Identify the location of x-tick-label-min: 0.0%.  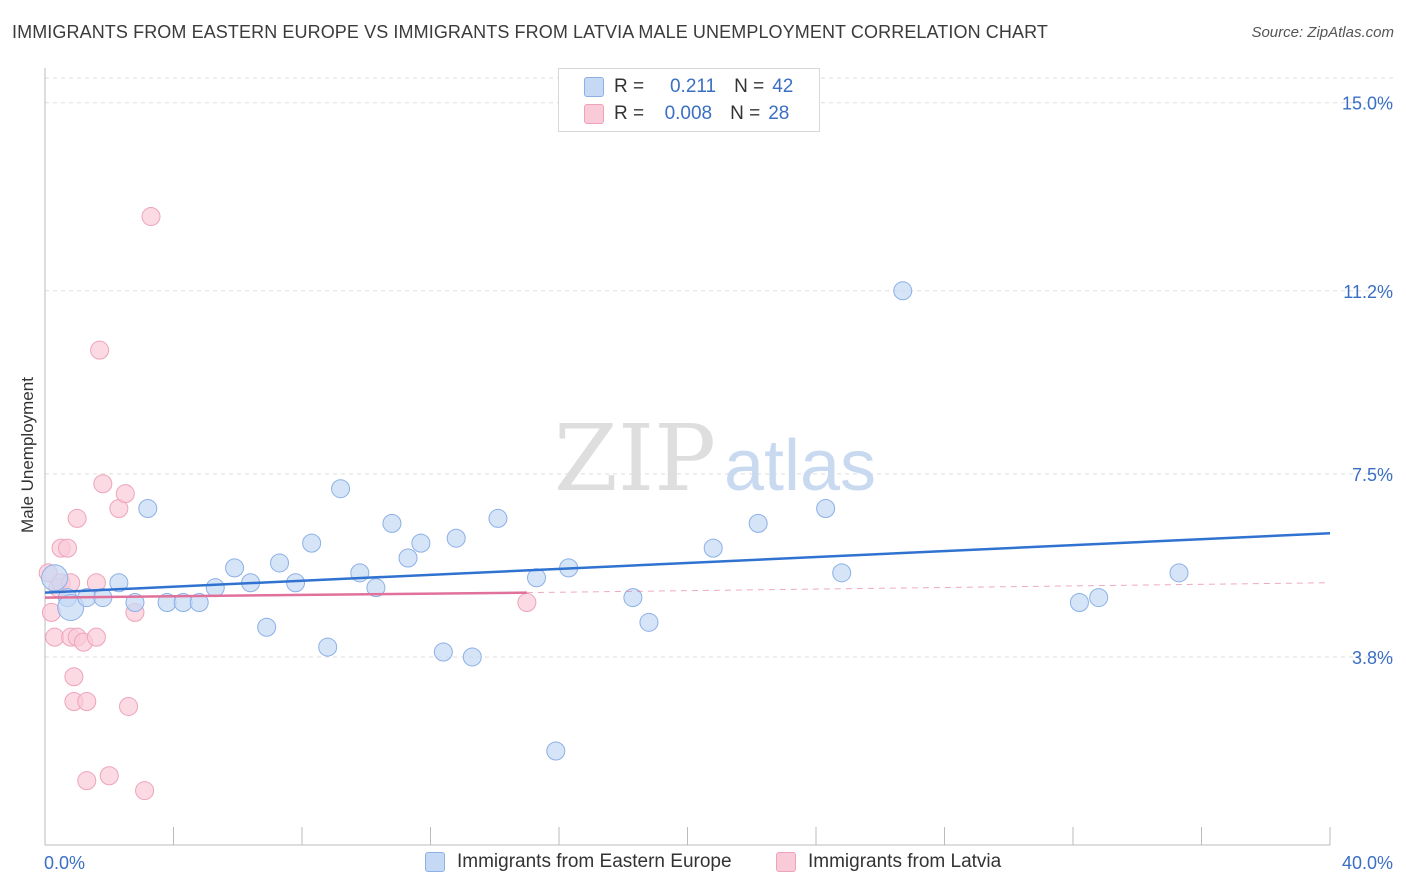
(64, 863).